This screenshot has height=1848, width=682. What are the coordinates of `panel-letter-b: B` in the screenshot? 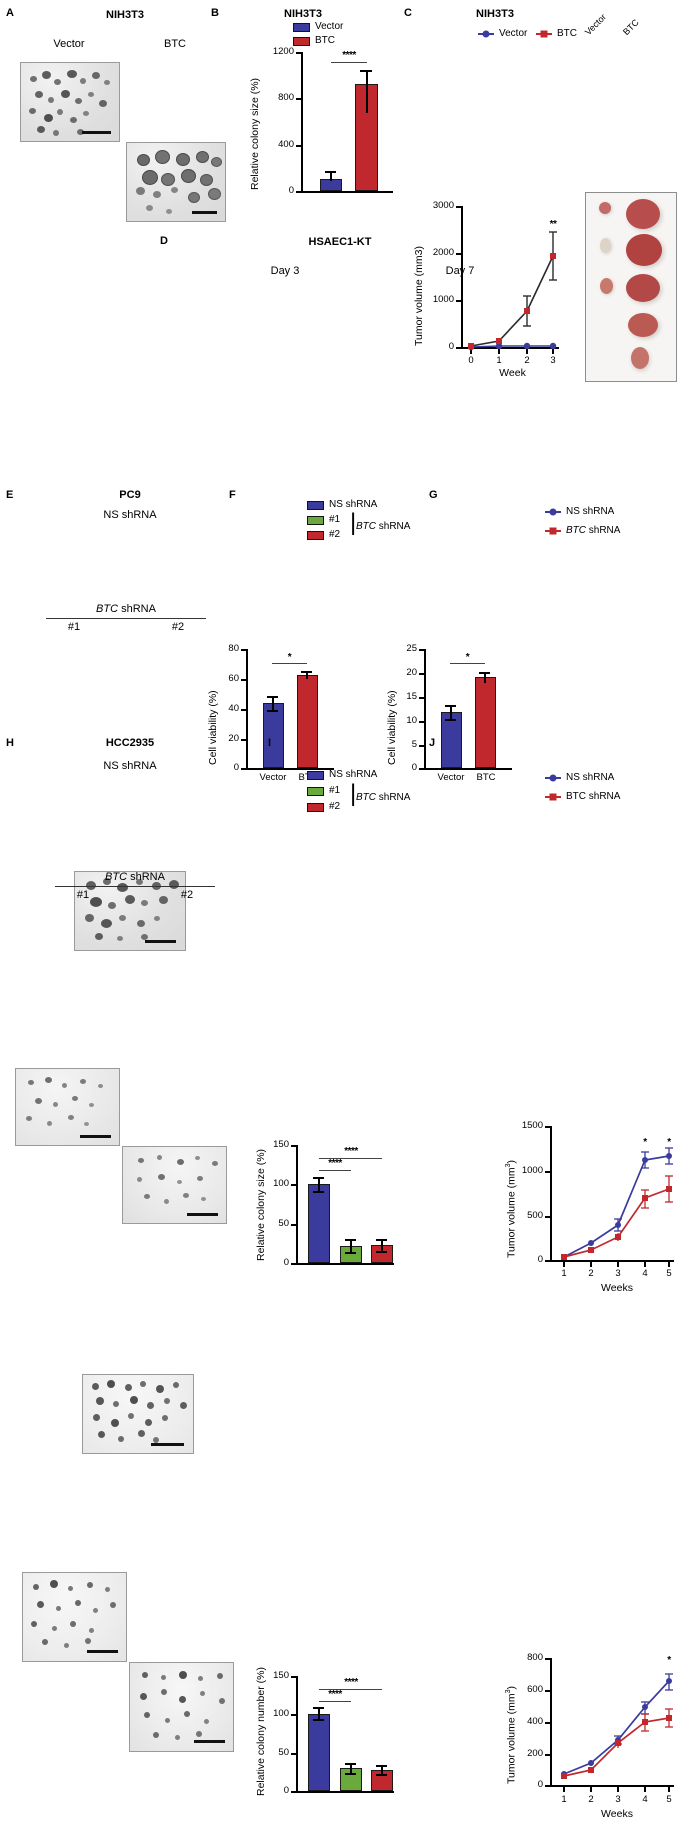 It's located at (215, 13).